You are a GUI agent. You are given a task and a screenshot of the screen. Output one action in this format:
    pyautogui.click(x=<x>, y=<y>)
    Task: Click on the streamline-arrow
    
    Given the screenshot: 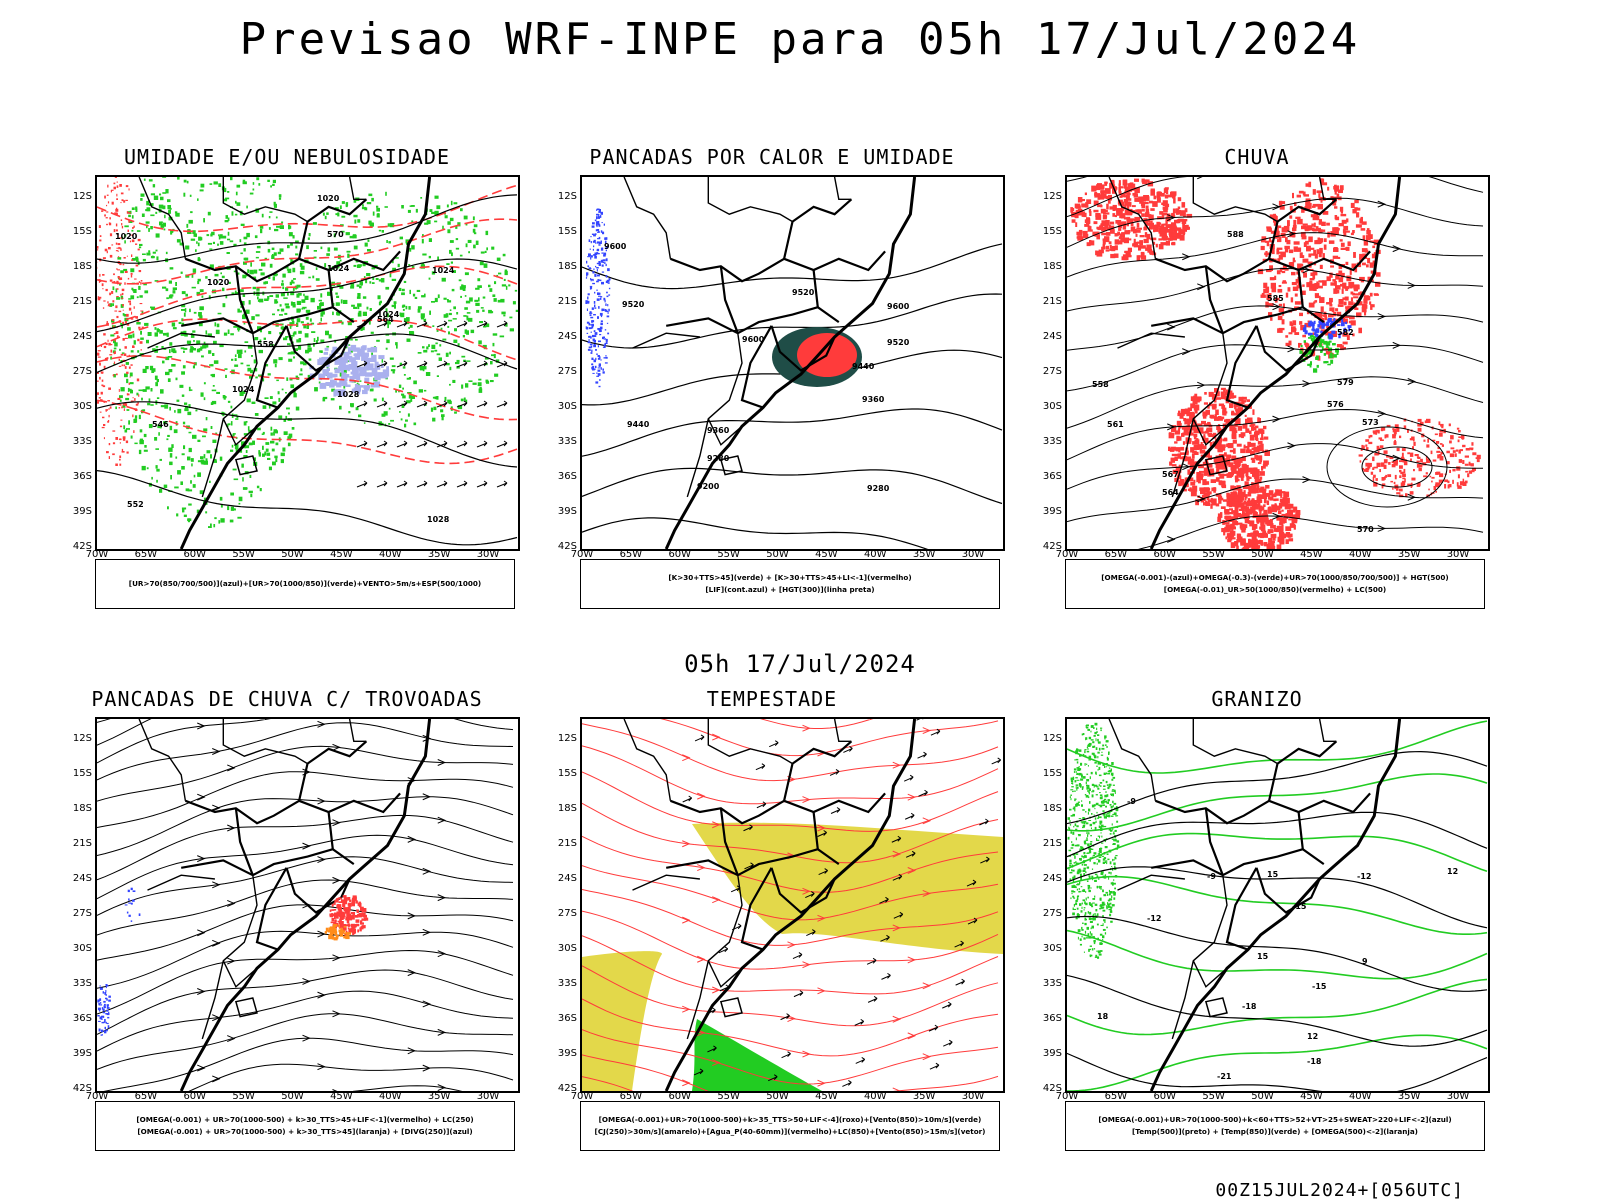 What is the action you would take?
    pyautogui.click(x=215, y=943)
    